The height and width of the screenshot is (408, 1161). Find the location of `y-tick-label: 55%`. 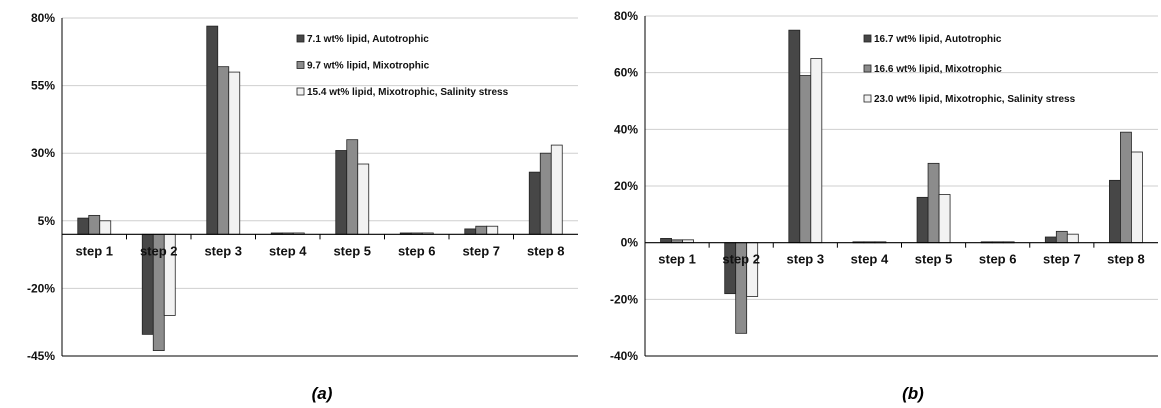

y-tick-label: 55% is located at coordinates (43, 86).